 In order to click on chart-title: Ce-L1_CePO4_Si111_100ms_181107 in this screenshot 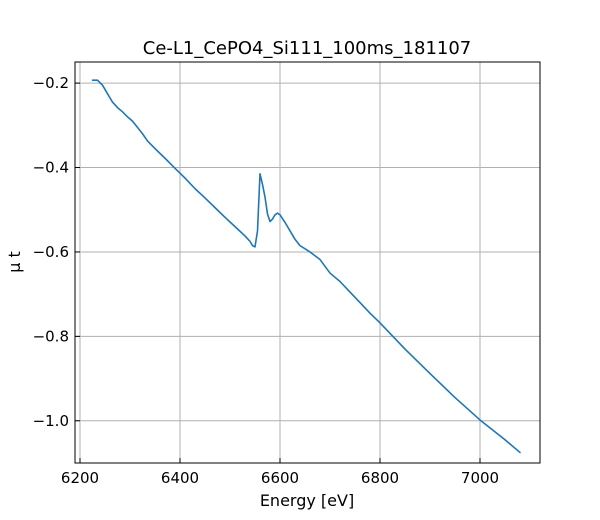, I will do `click(307, 48)`.